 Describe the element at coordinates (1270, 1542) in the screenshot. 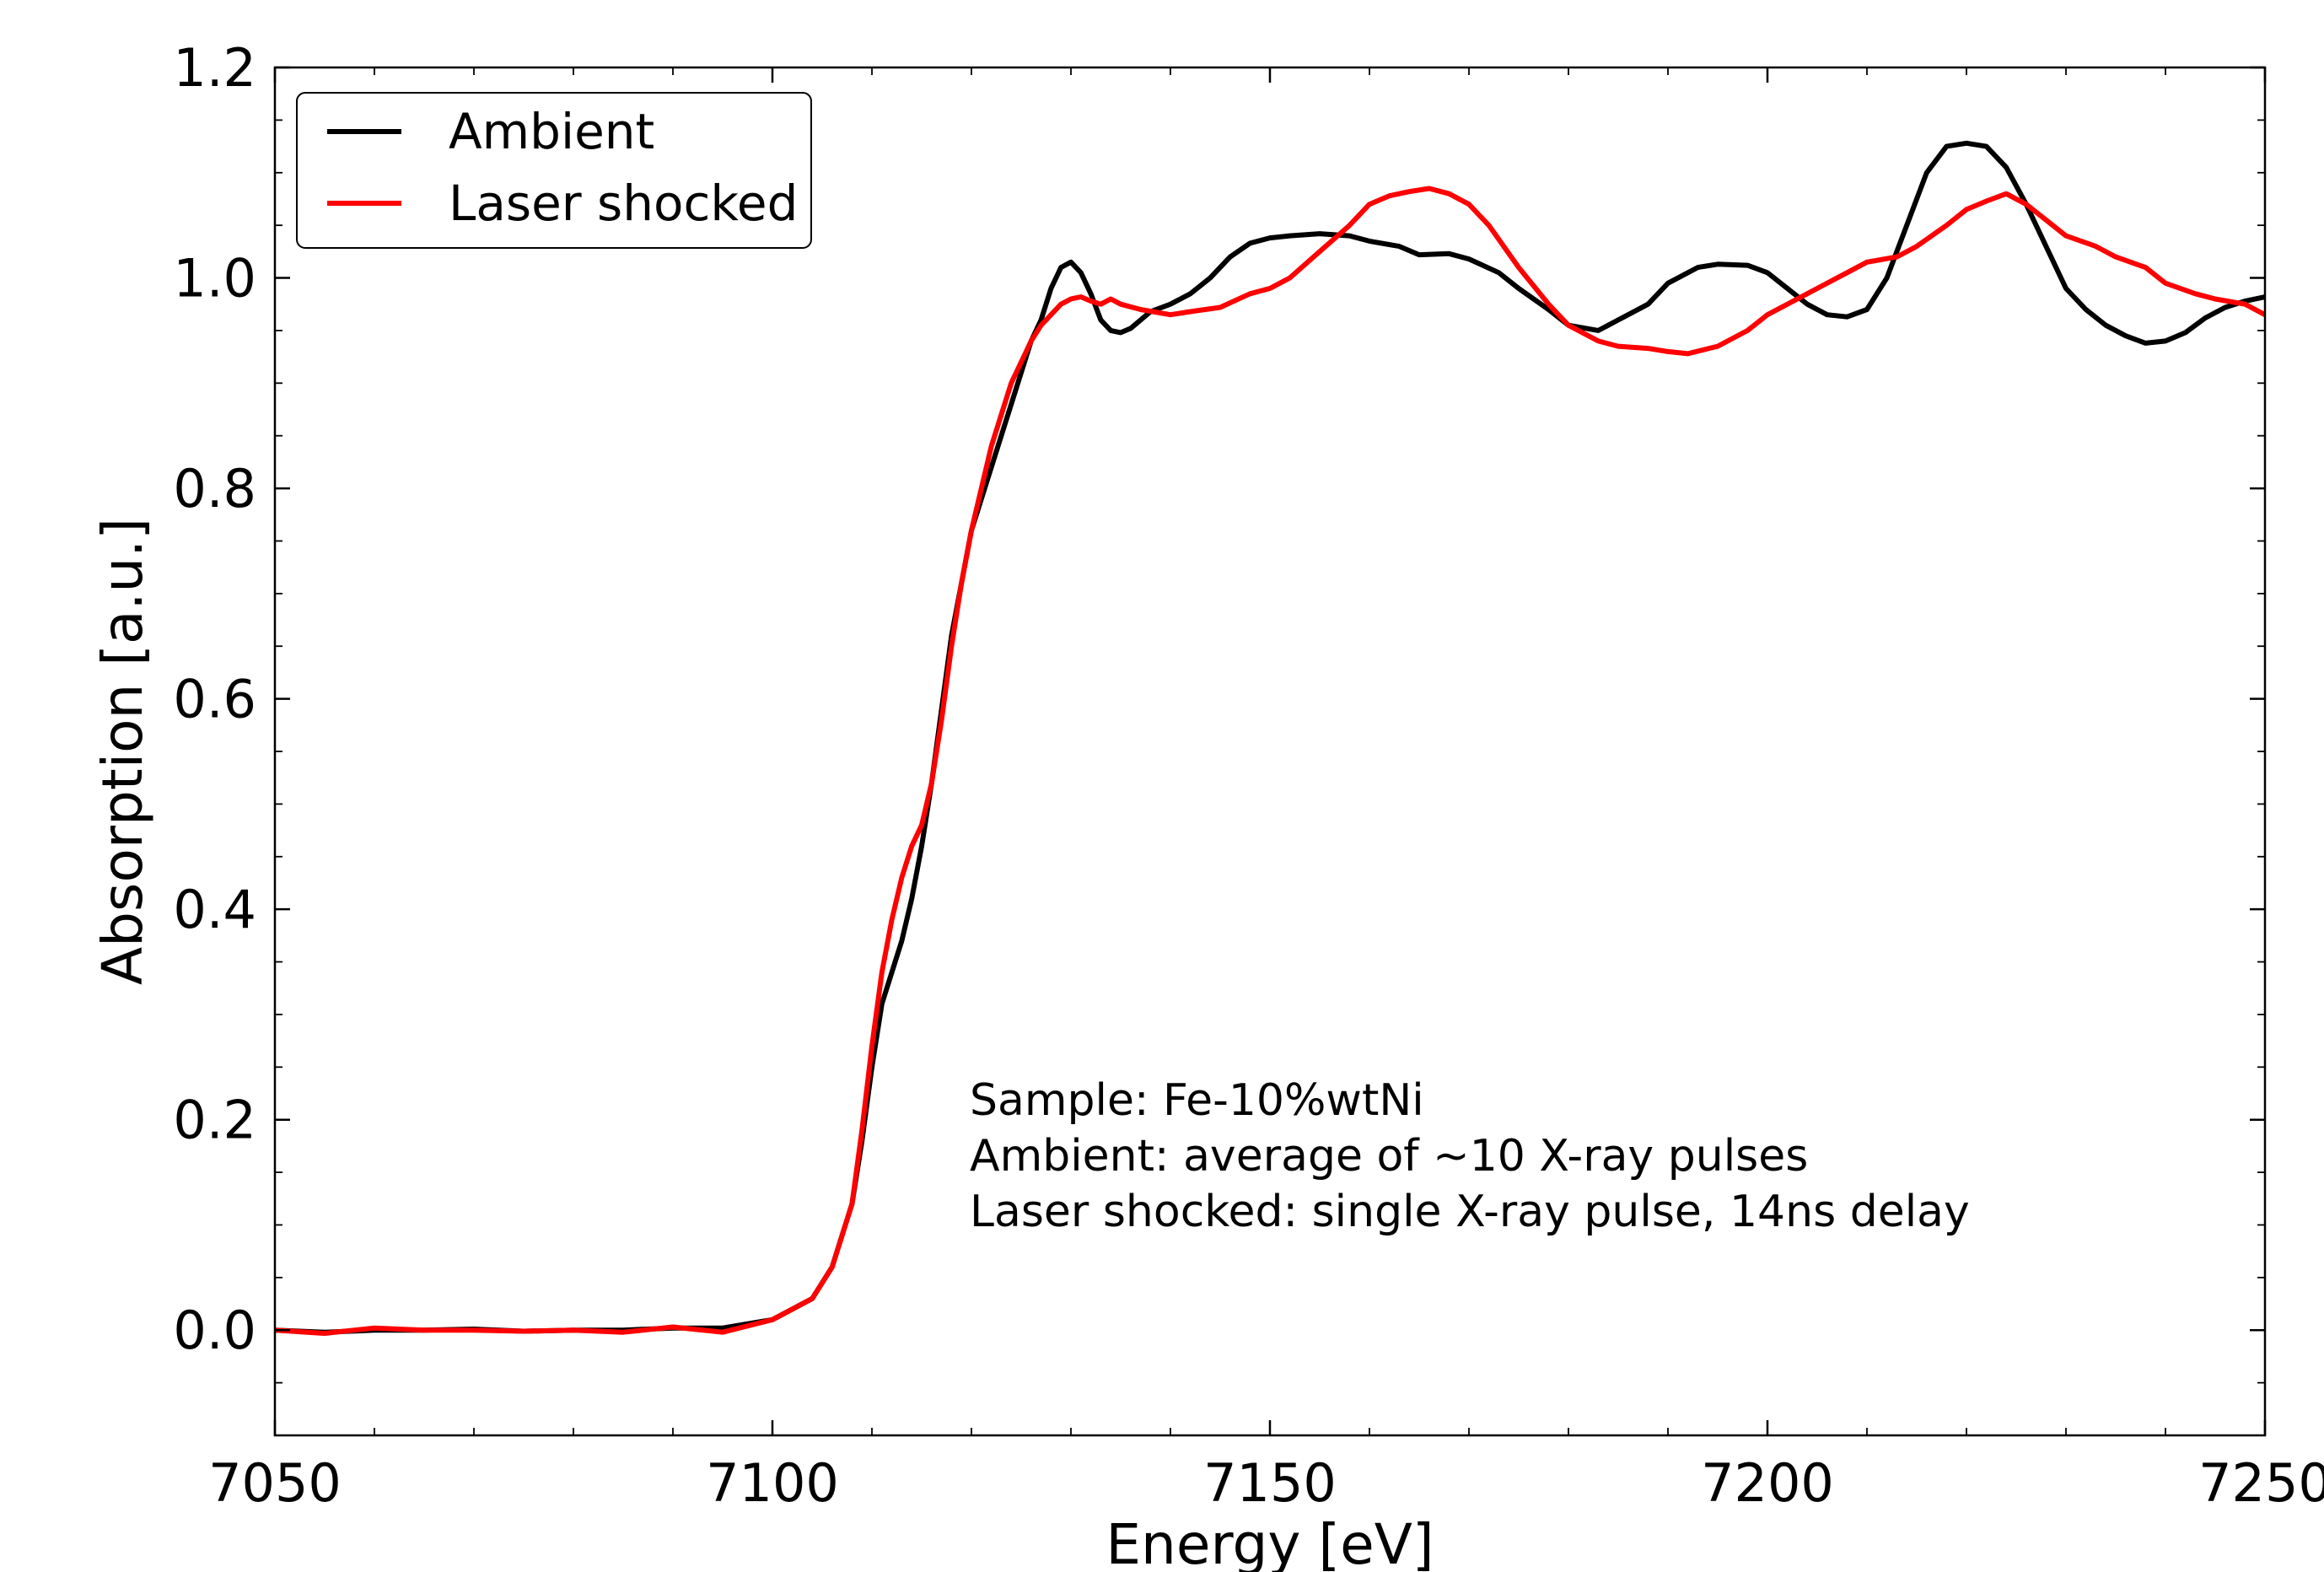

I see `x-axis-label: Energy [eV]` at that location.